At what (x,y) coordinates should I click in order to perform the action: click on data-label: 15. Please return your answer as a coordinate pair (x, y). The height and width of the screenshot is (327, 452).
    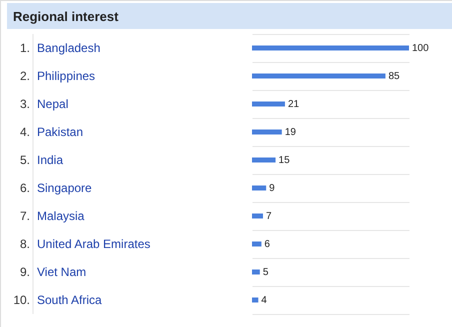
    Looking at the image, I should click on (284, 160).